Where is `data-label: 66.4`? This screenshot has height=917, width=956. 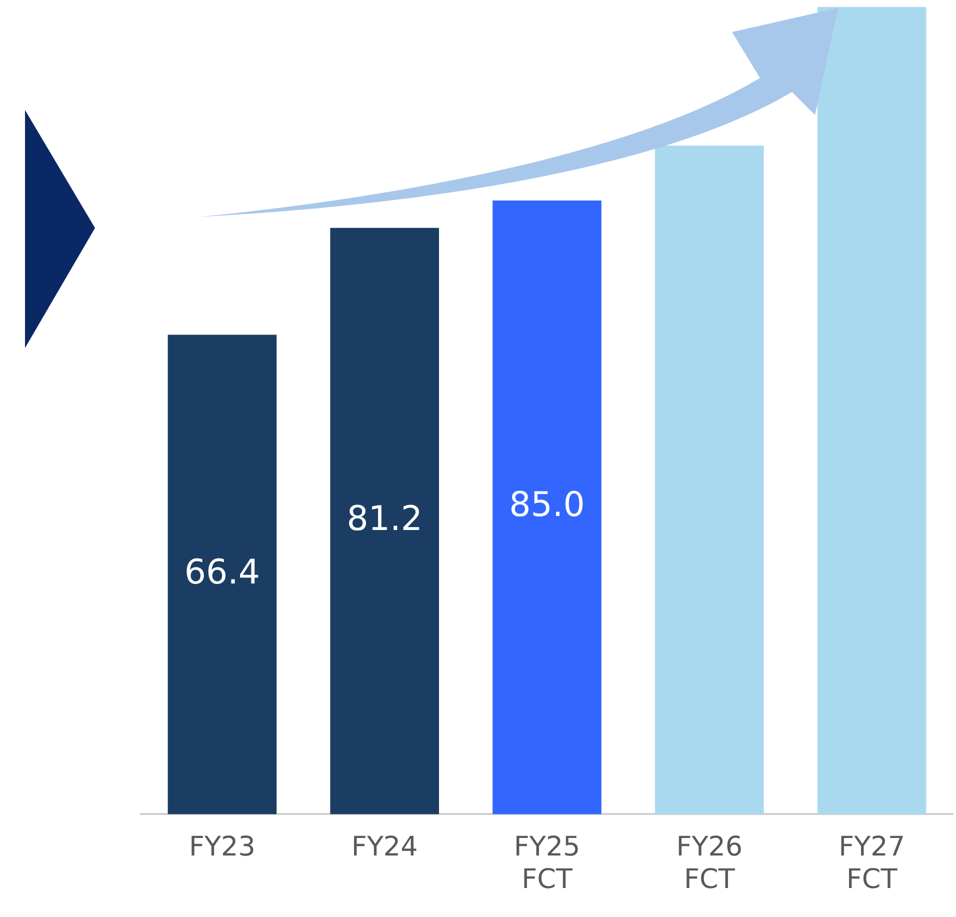
data-label: 66.4 is located at coordinates (222, 572).